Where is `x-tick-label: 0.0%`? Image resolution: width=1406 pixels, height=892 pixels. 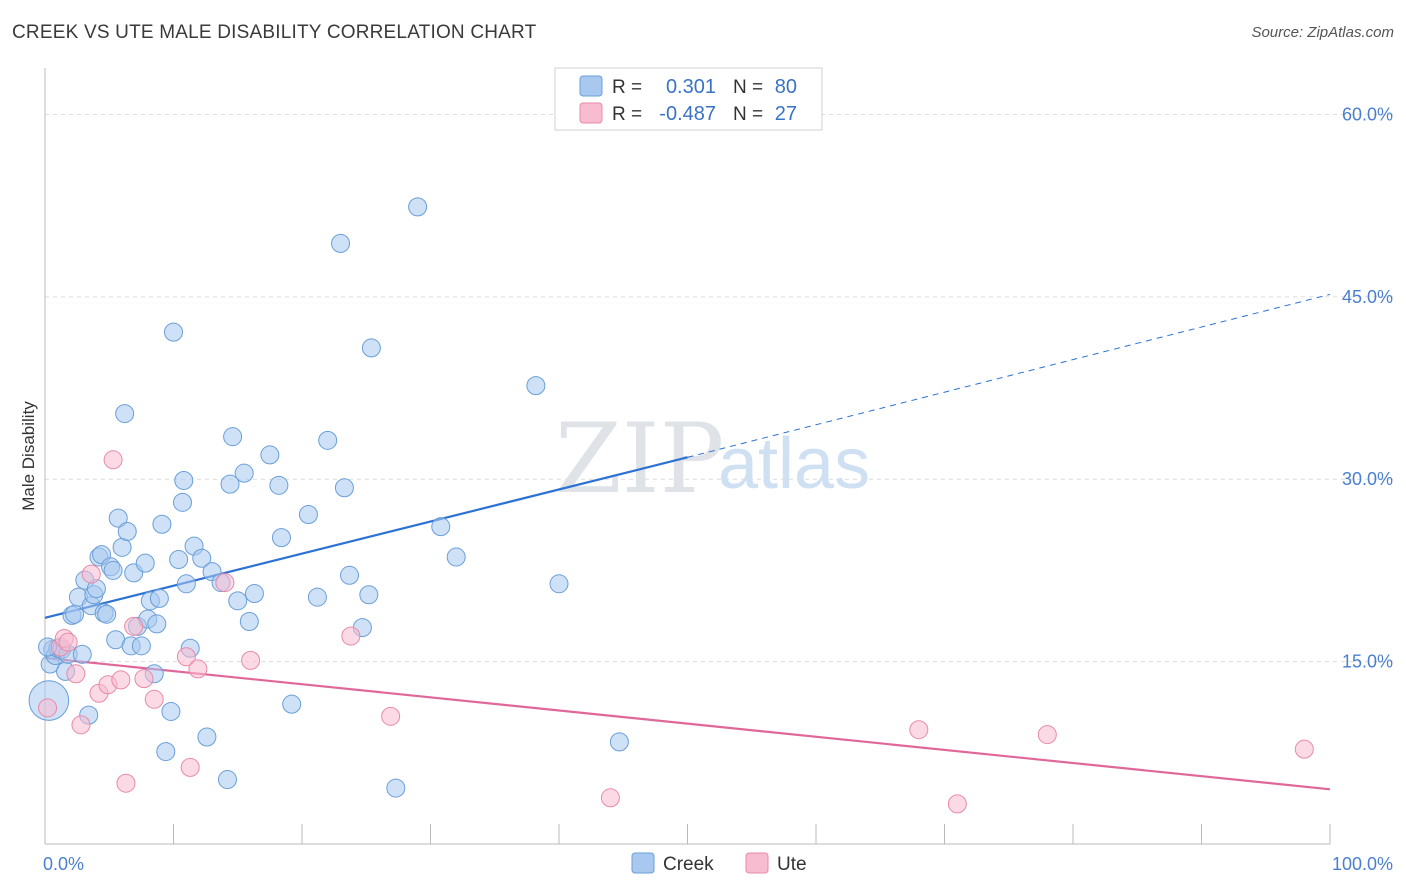 x-tick-label: 0.0% is located at coordinates (63, 864).